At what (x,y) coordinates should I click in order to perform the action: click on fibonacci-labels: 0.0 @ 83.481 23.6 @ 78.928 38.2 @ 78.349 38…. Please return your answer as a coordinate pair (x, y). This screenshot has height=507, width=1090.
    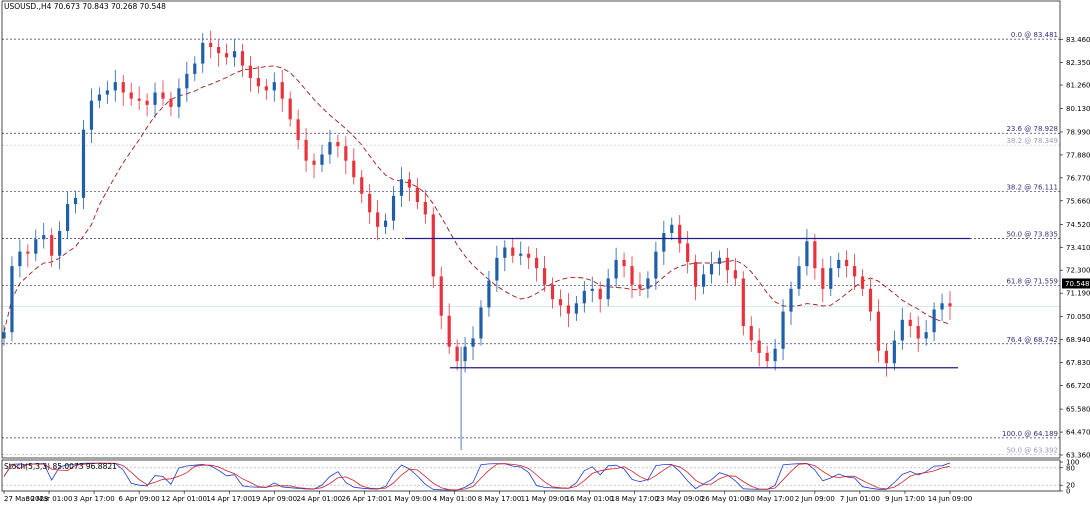
    Looking at the image, I should click on (1030, 242).